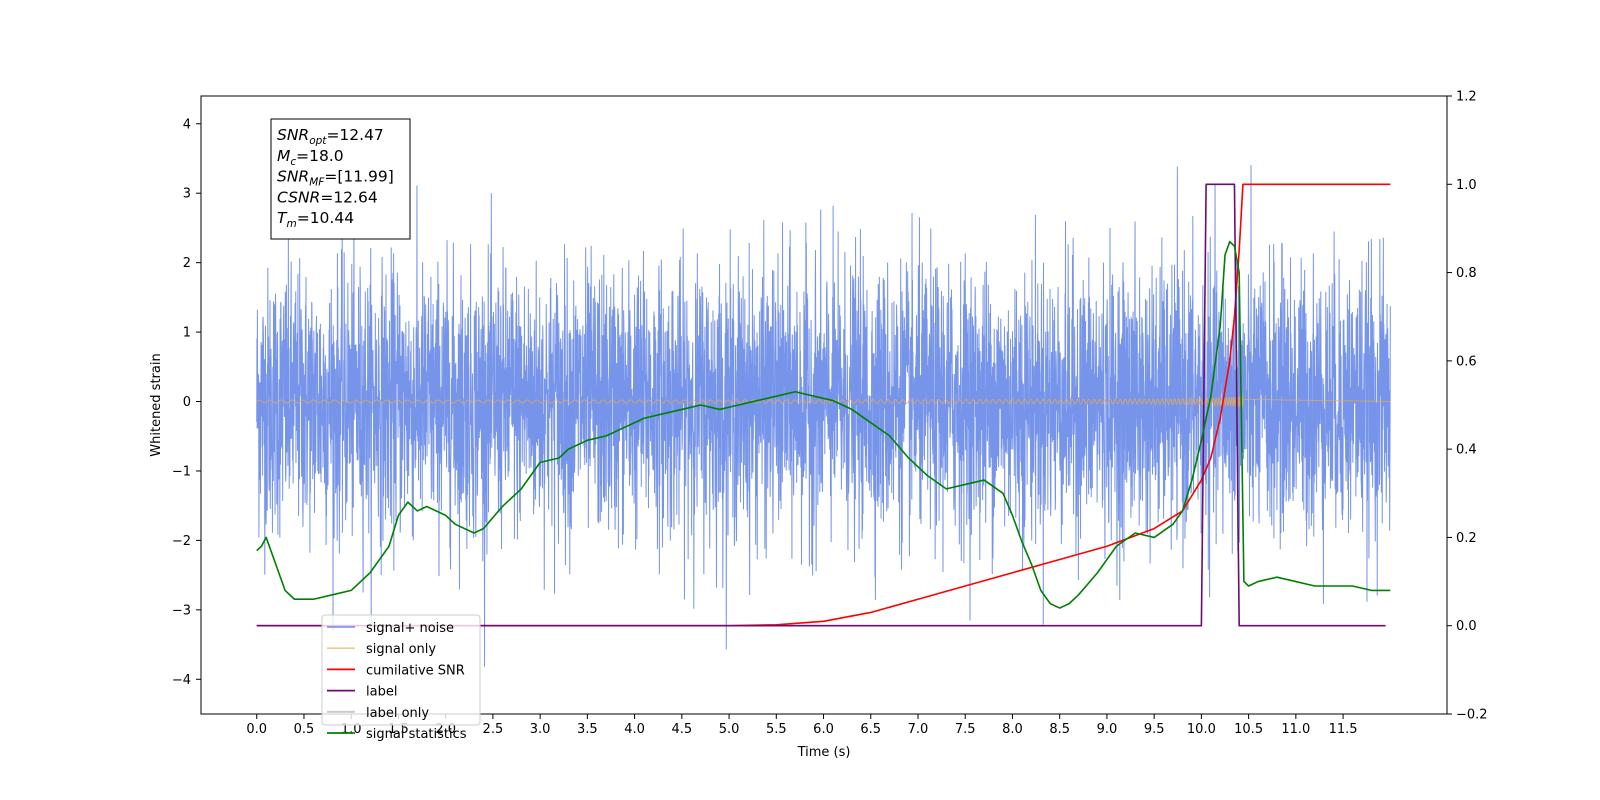  I want to click on x-tick-label: 1.5, so click(398, 729).